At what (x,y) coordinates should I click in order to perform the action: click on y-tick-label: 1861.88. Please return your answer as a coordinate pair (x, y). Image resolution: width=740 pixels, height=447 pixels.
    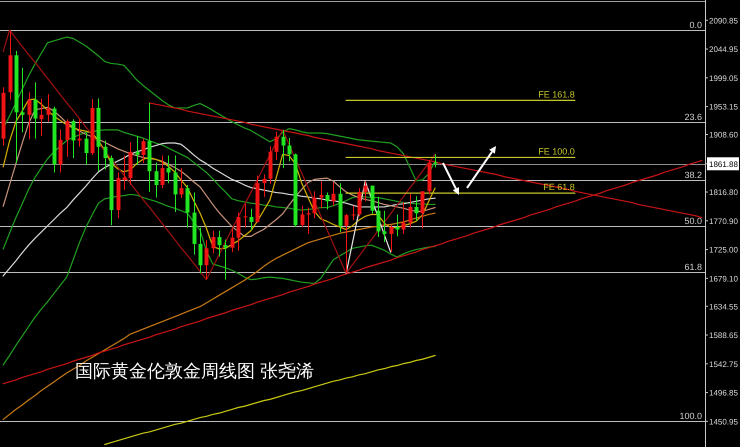
    Looking at the image, I should click on (723, 164).